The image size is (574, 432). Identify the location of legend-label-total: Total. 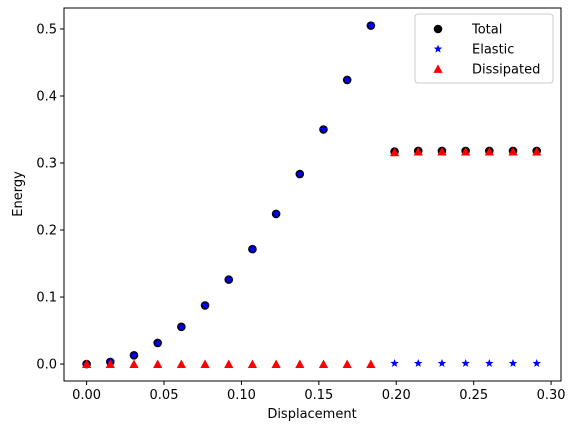
(486, 30).